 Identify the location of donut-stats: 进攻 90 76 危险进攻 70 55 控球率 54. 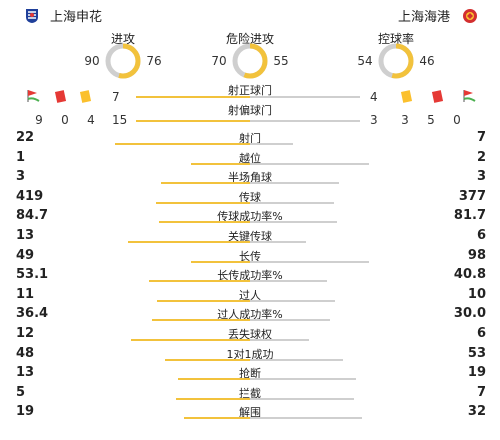
(250, 55).